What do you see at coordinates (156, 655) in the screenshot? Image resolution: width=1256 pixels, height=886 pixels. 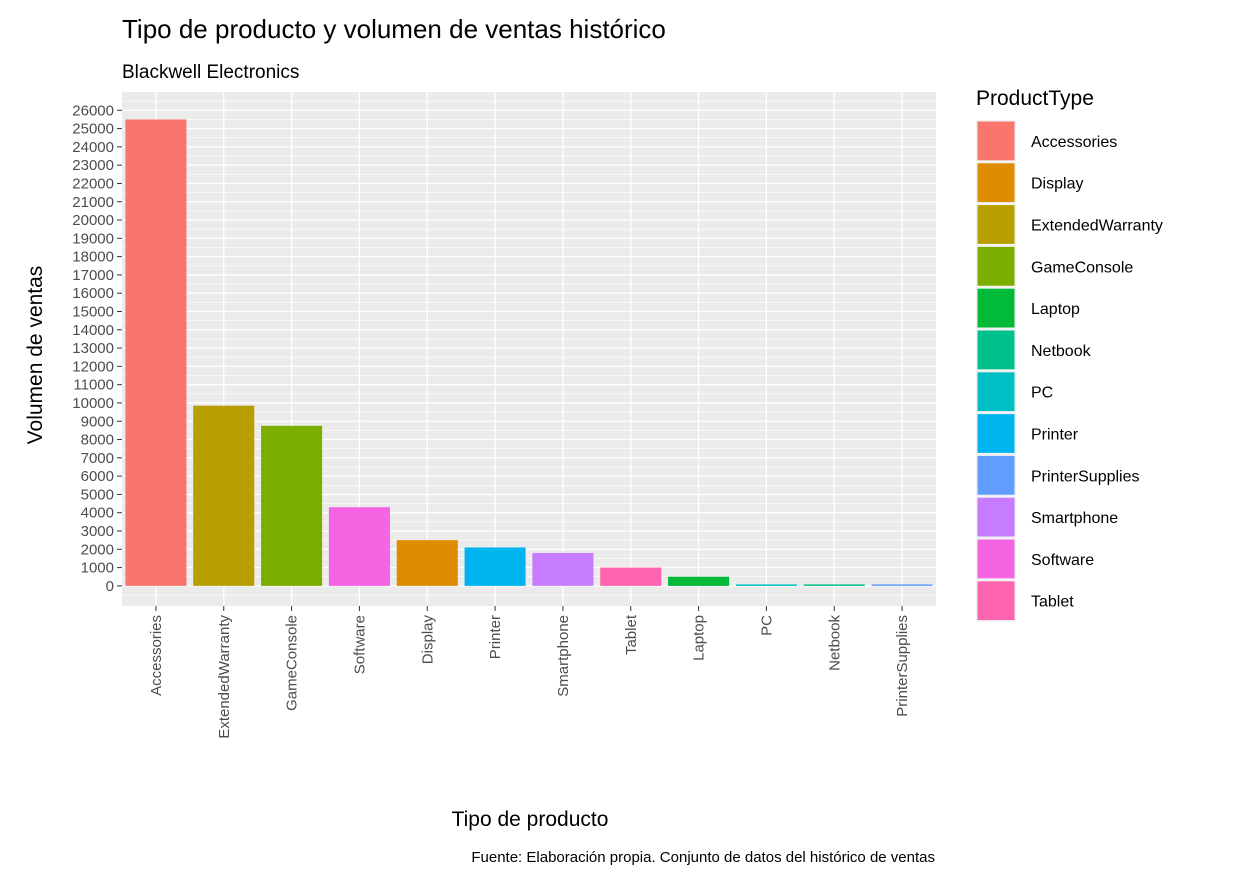 I see `x-tick-label: Accessories` at bounding box center [156, 655].